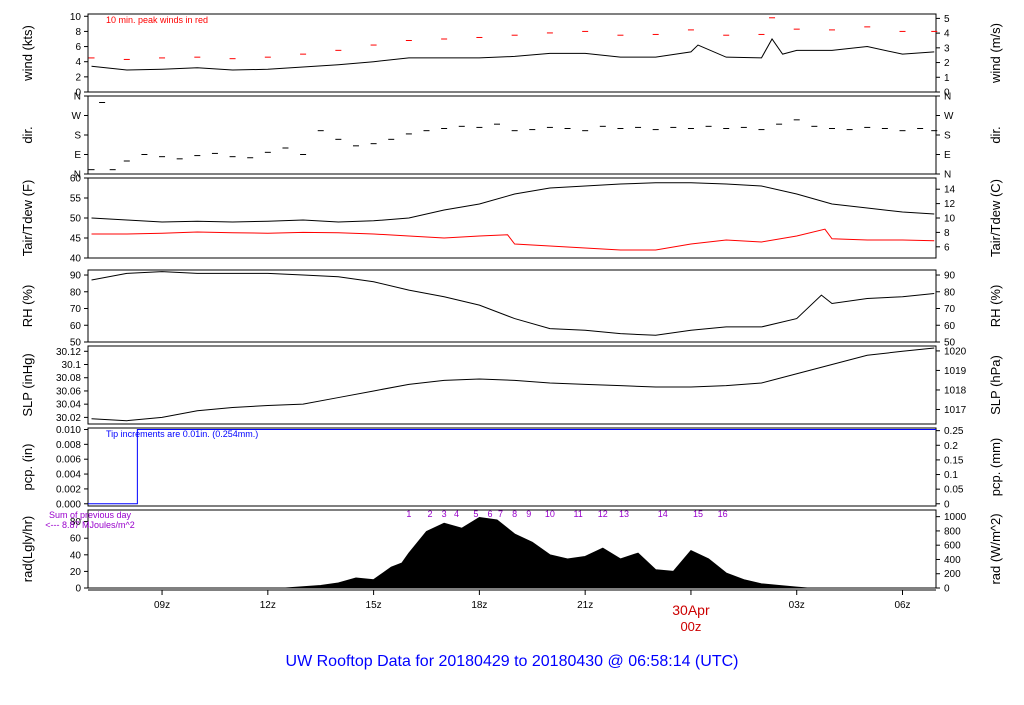  I want to click on rad-hour-label: 2, so click(430, 514).